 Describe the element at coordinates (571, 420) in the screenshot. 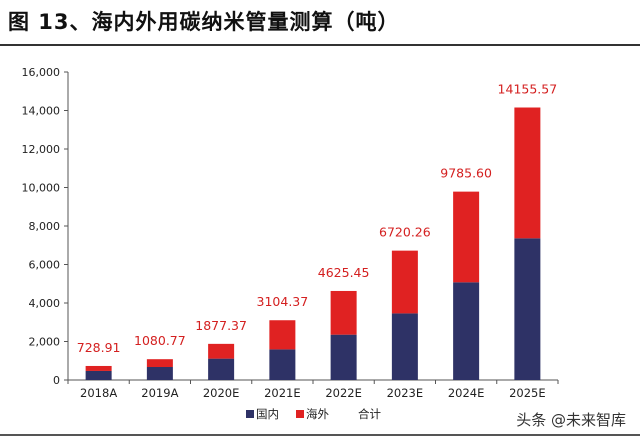

I see `watermark: 头条 @未来智库` at that location.